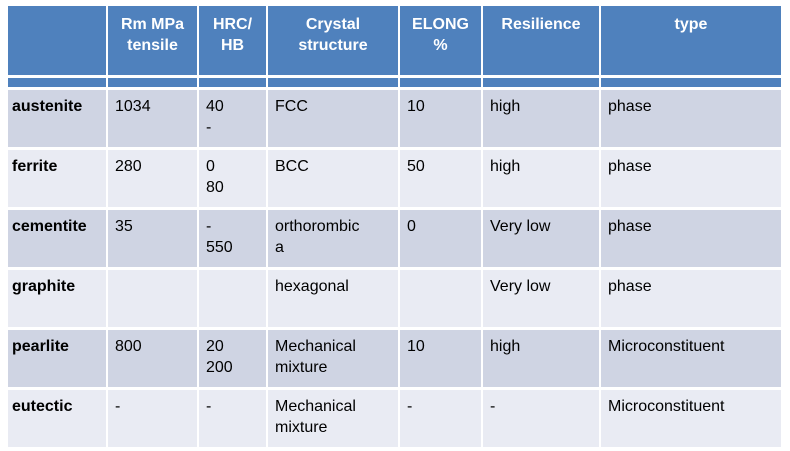  What do you see at coordinates (152, 298) in the screenshot?
I see `cell-rm` at bounding box center [152, 298].